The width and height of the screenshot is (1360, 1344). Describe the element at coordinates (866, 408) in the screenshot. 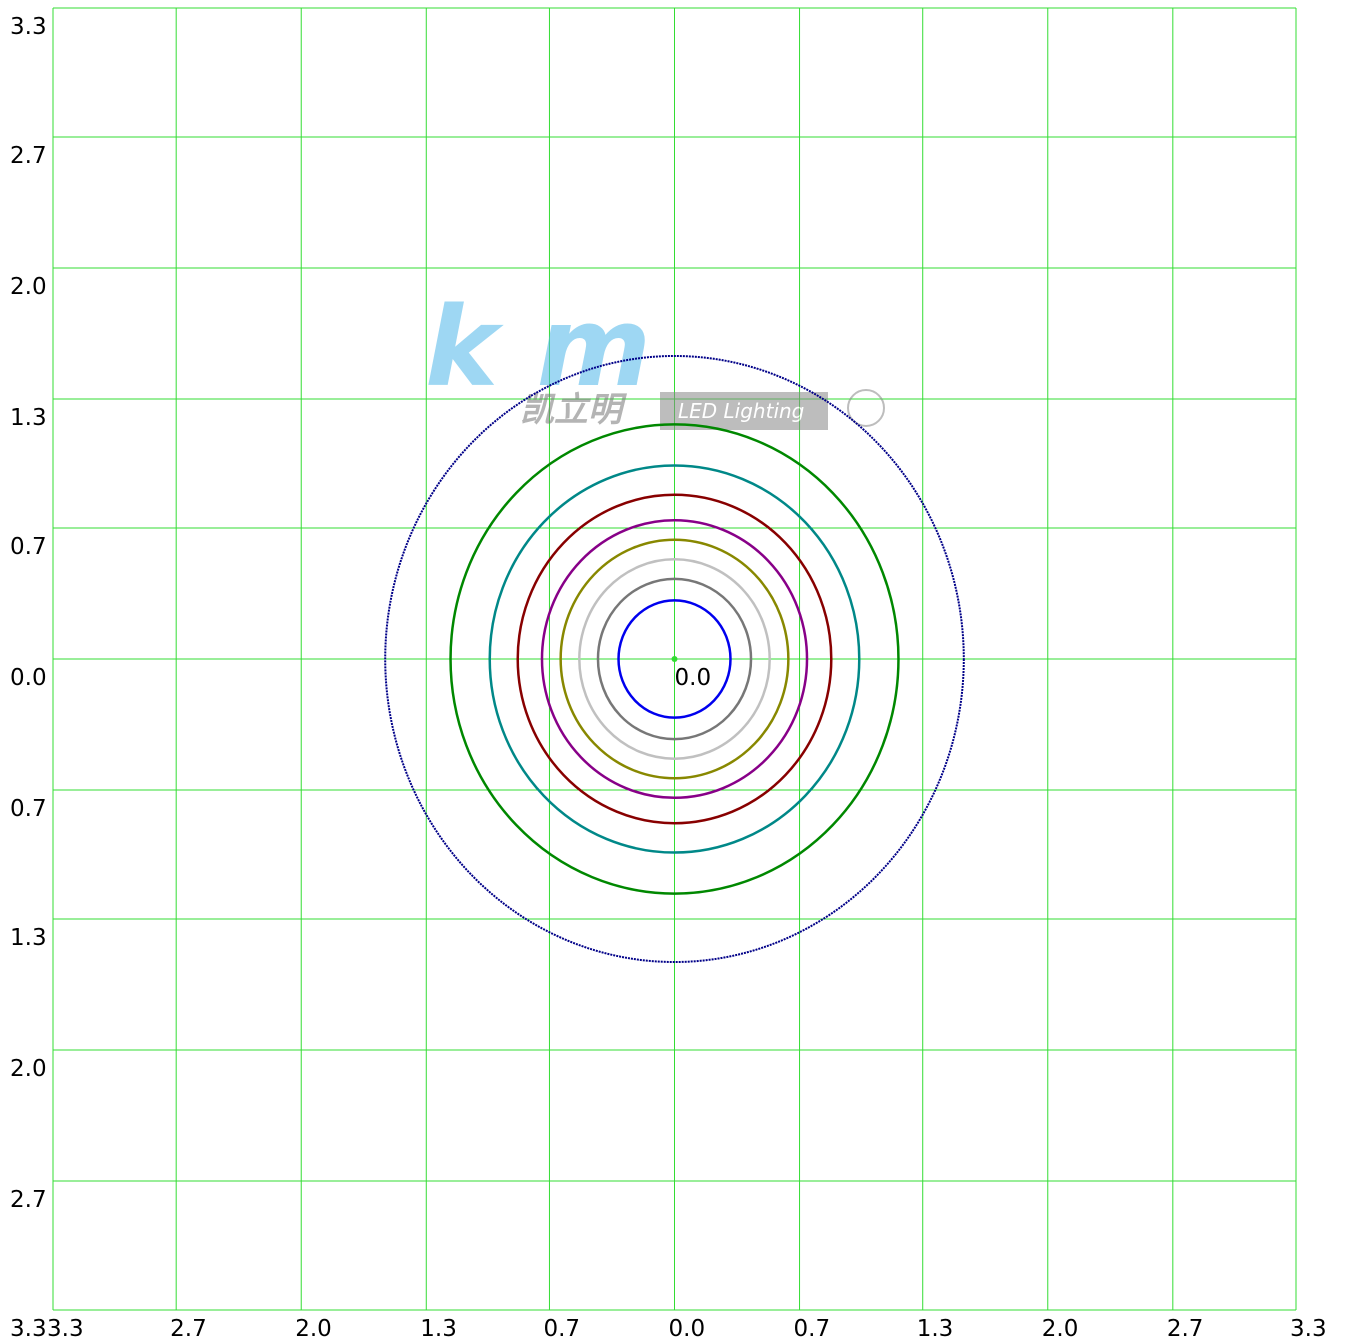

I see `logo-registered` at that location.